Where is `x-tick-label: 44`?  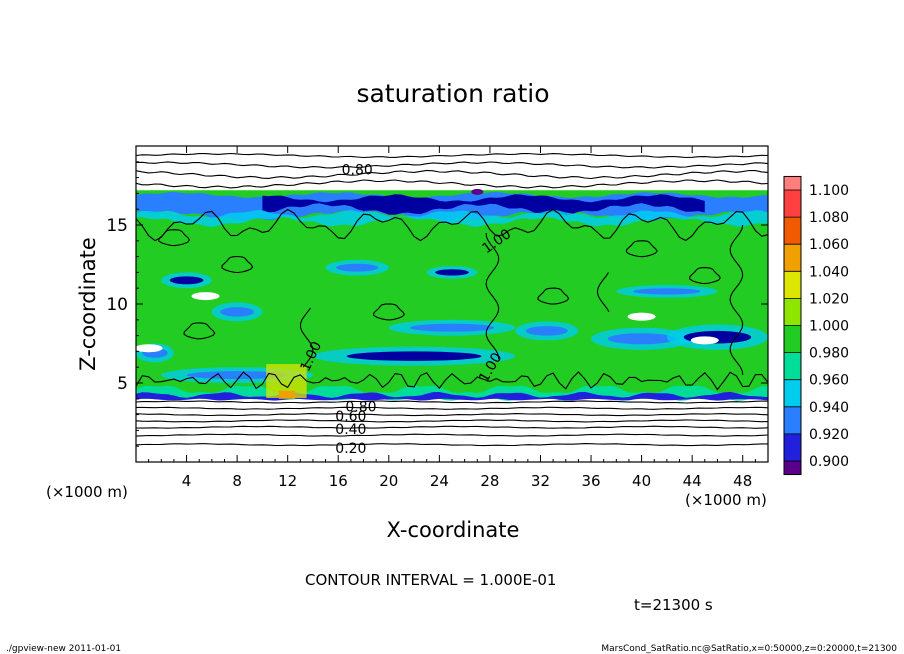 x-tick-label: 44 is located at coordinates (692, 481).